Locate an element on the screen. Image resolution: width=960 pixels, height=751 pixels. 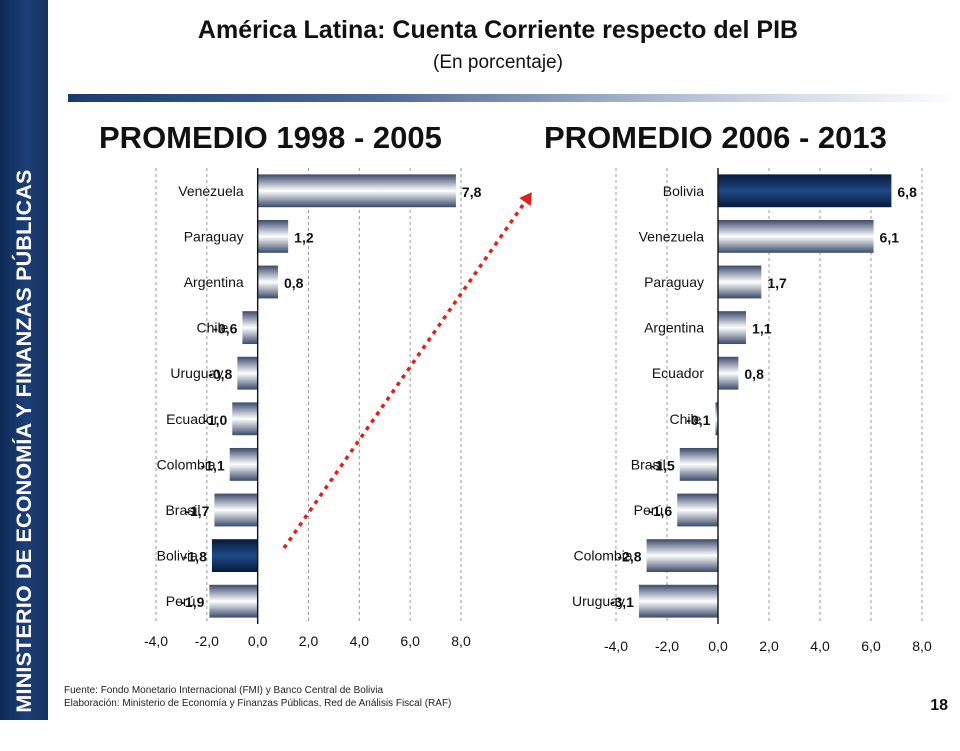
value-label-argentina: 0,8 is located at coordinates (294, 283).